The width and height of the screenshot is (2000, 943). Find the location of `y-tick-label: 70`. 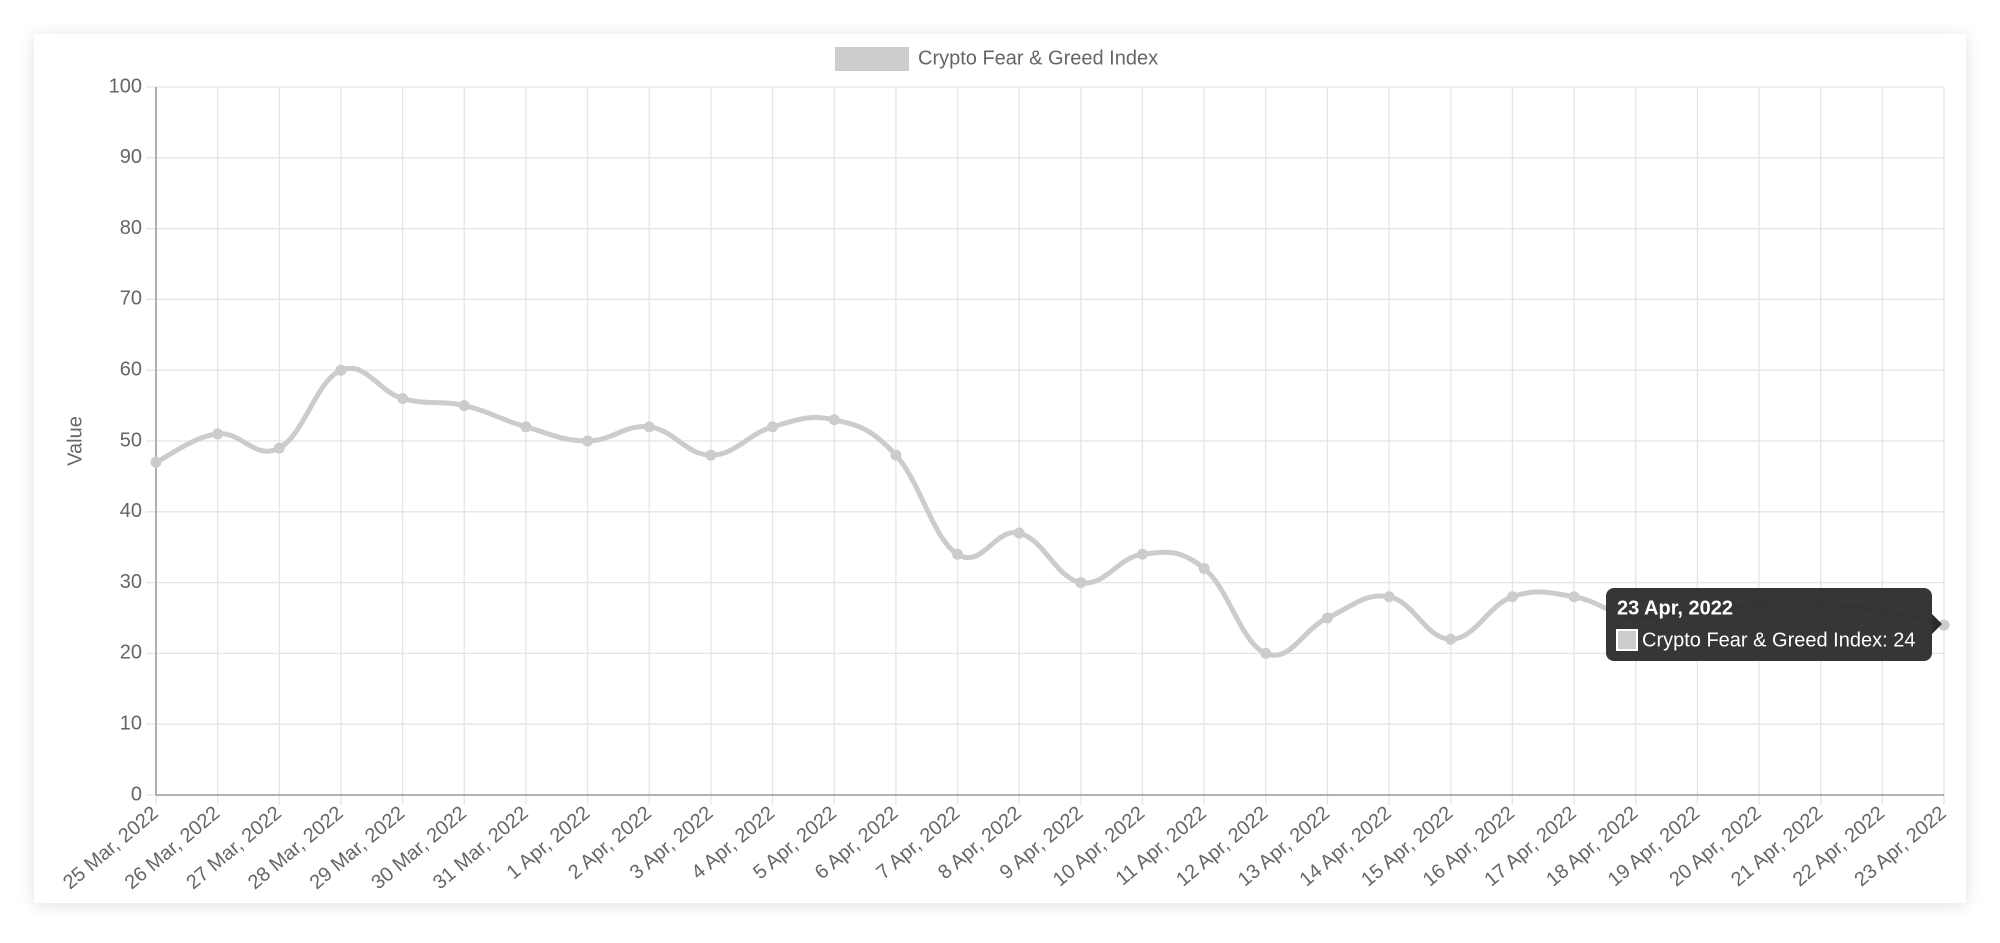

y-tick-label: 70 is located at coordinates (131, 299).